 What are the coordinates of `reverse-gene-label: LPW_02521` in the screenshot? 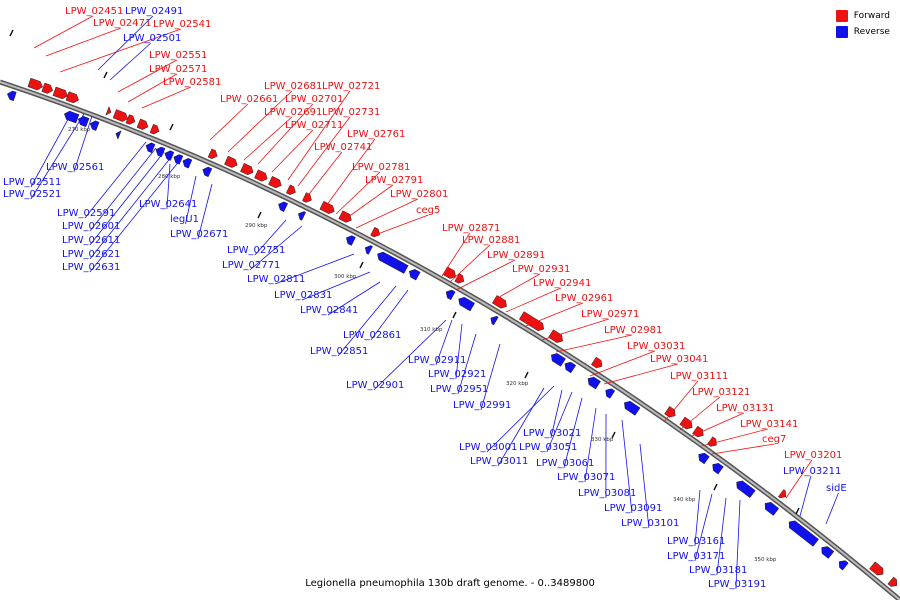 It's located at (32, 194).